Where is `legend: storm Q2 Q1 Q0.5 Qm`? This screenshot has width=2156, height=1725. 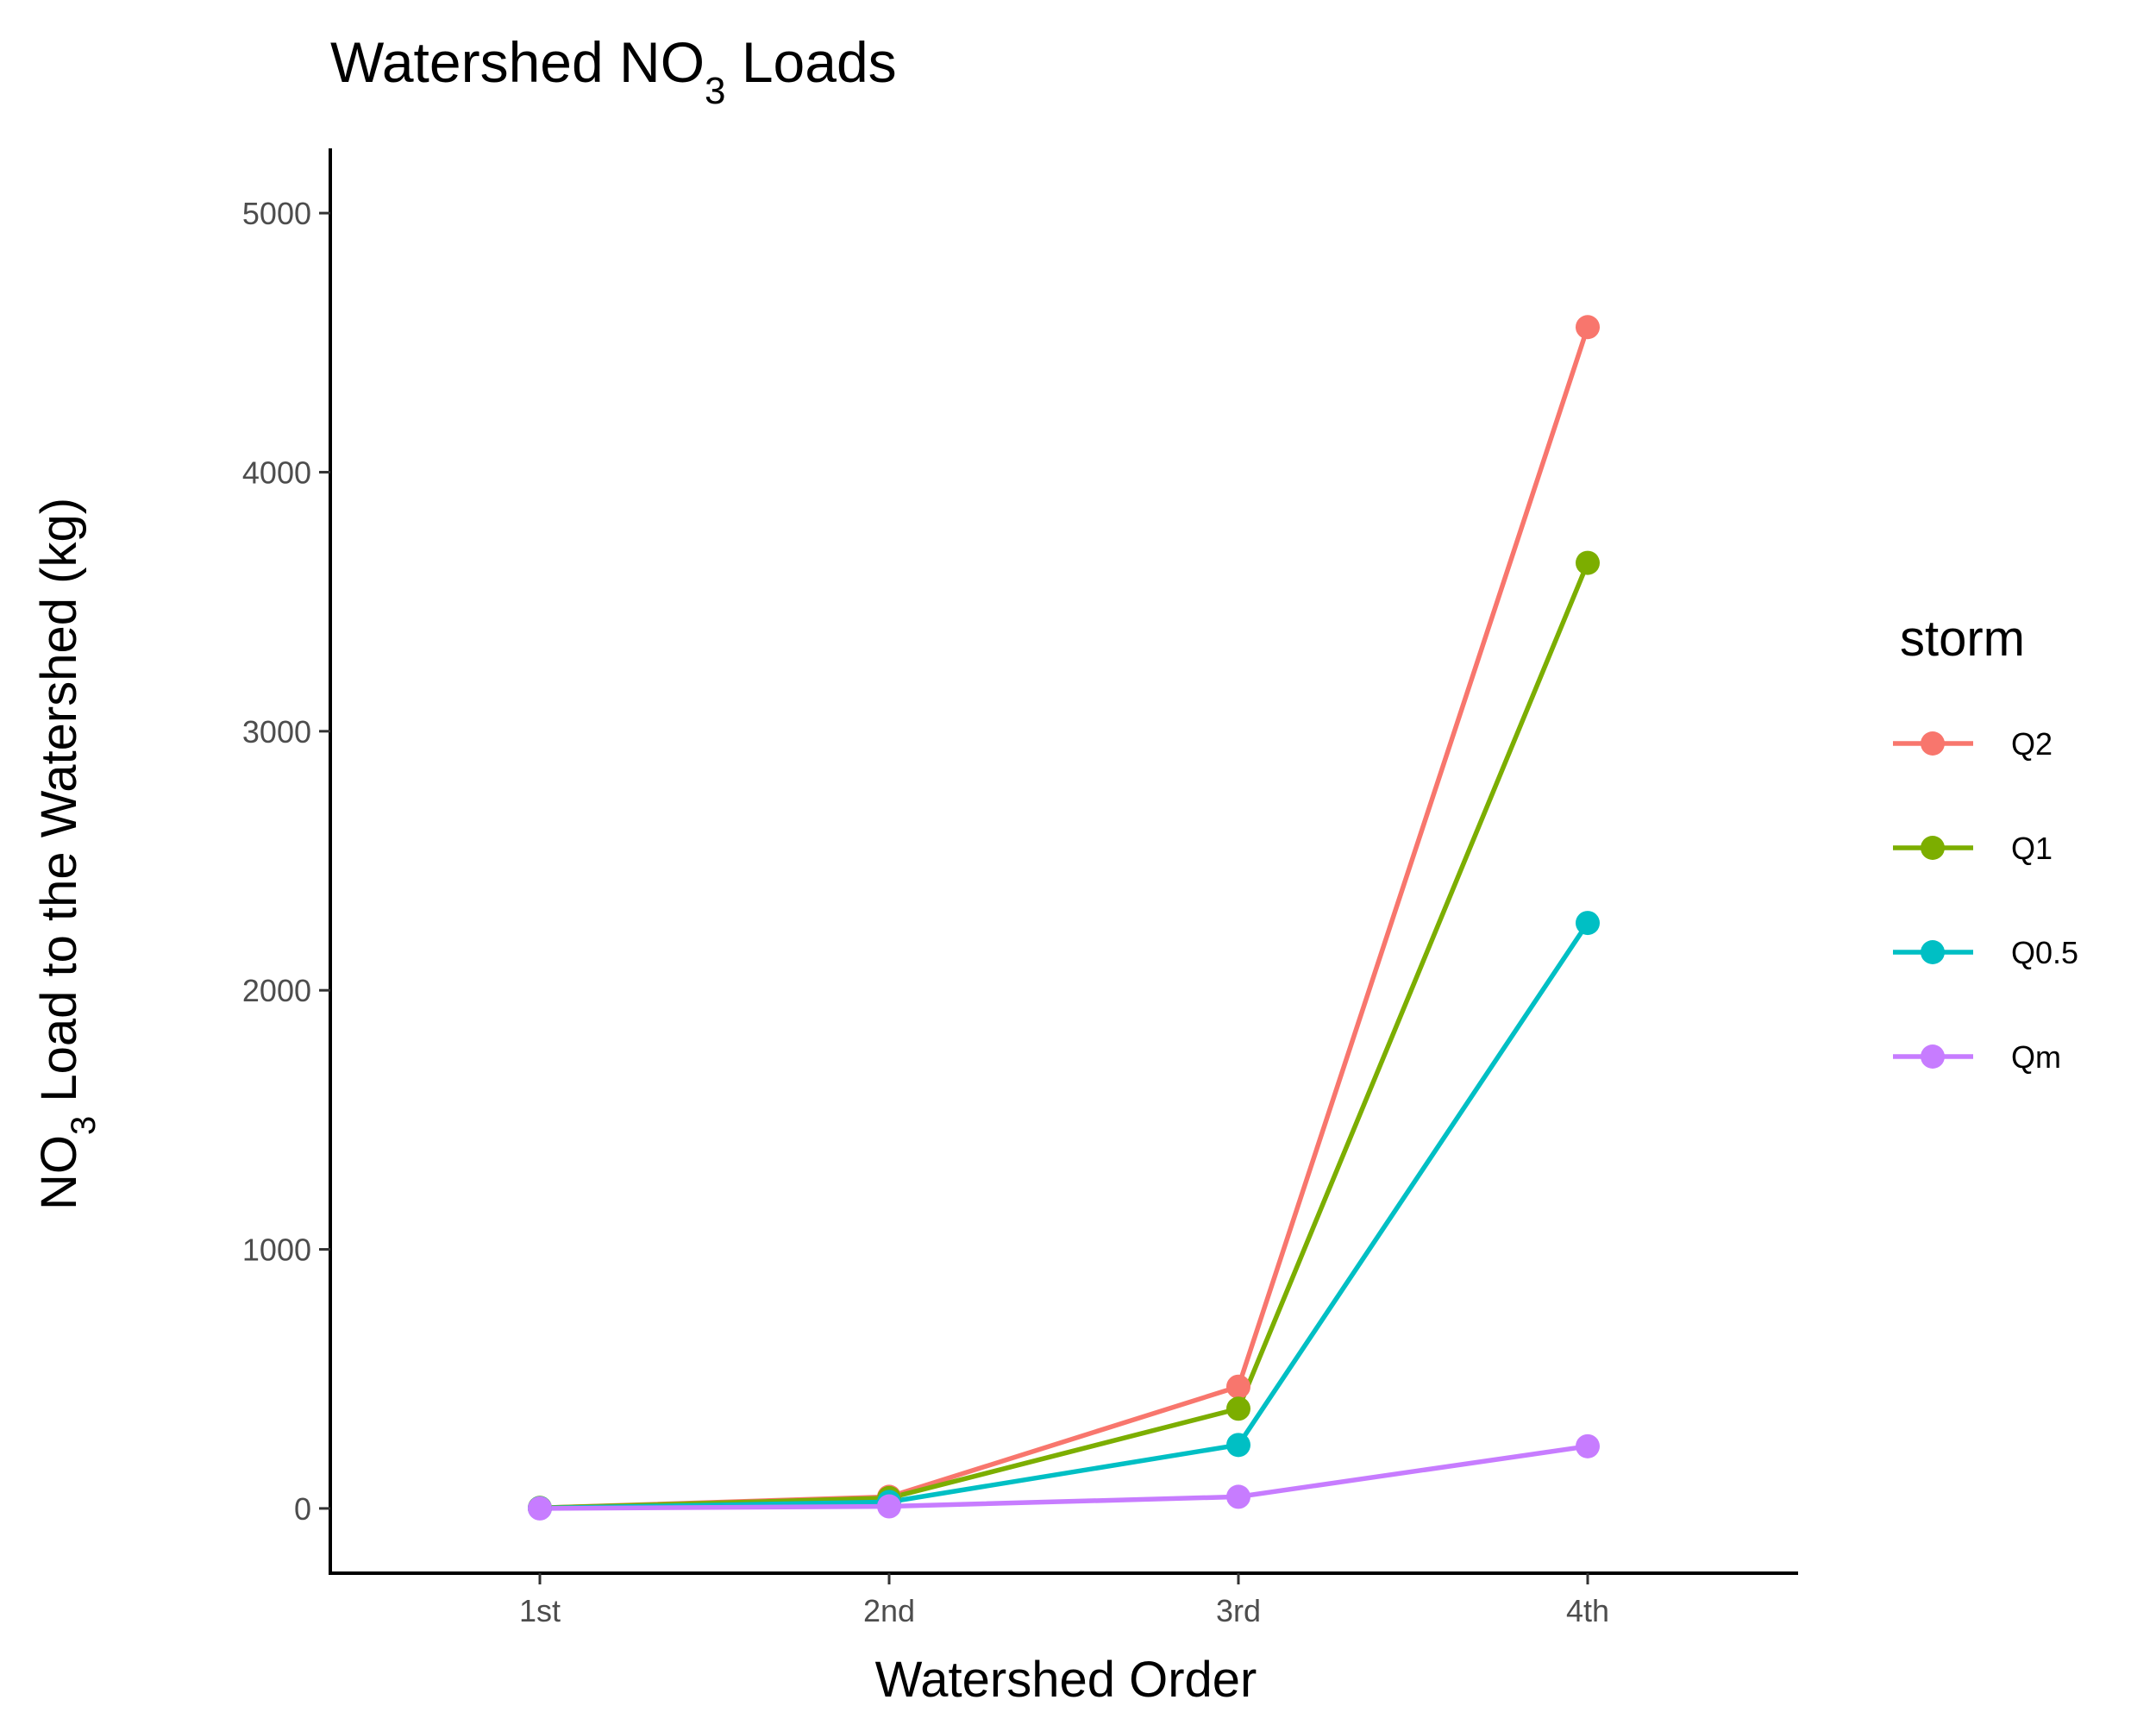 legend: storm Q2 Q1 Q0.5 Qm is located at coordinates (1985, 843).